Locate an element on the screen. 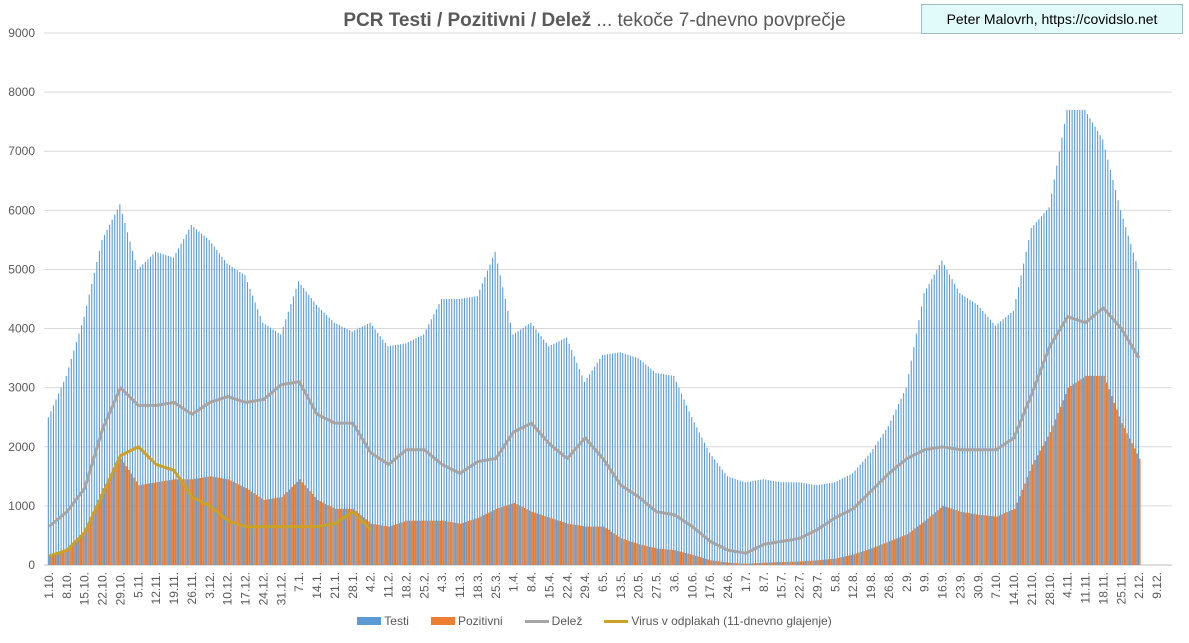  x-tick-label: 8.10. is located at coordinates (67, 585).